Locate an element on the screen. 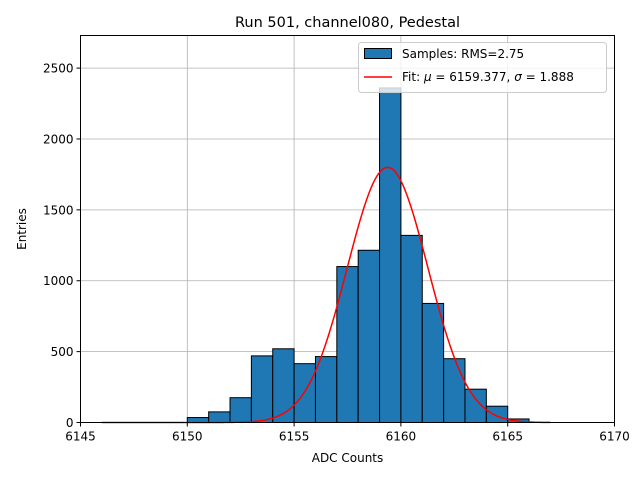 The image size is (640, 480). legend-fit-label: Fit: μ = 6159.377, σ = 1.888 is located at coordinates (488, 77).